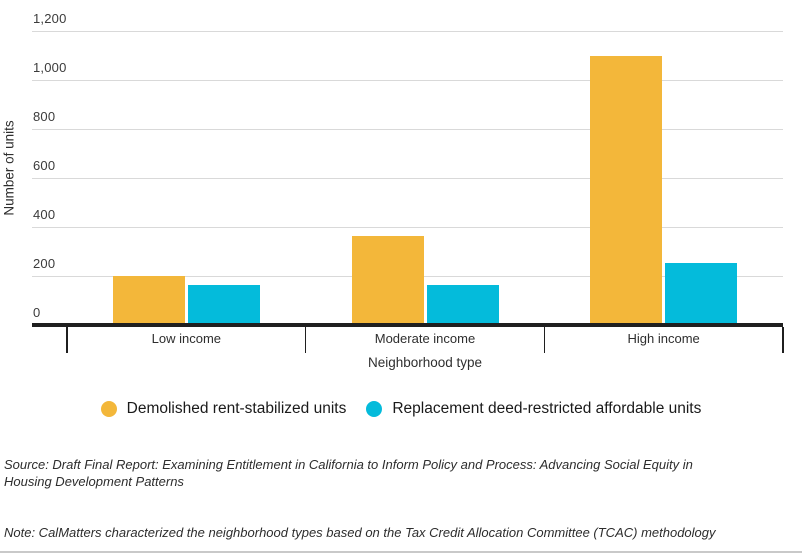  I want to click on x-axis-title: Neighborhood type, so click(425, 362).